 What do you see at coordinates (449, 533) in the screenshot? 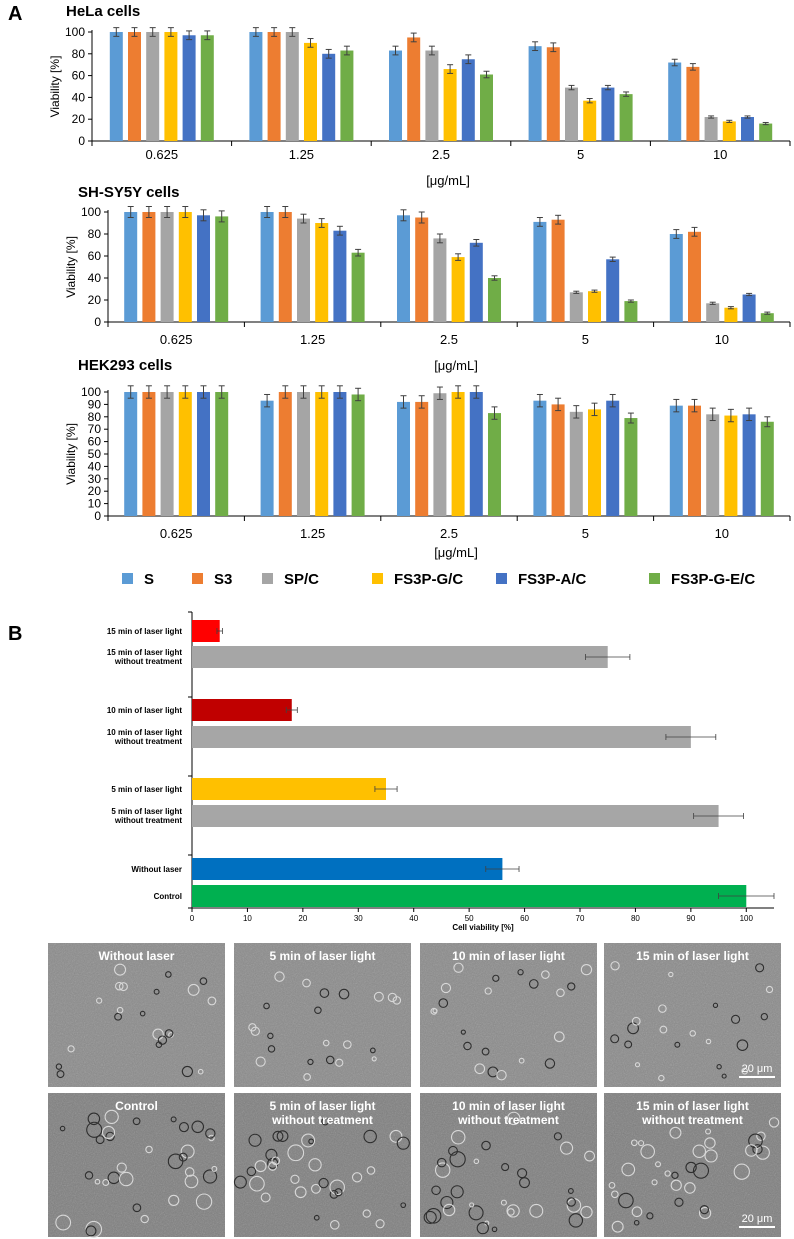
I see `x-tick-label: 2.5` at bounding box center [449, 533].